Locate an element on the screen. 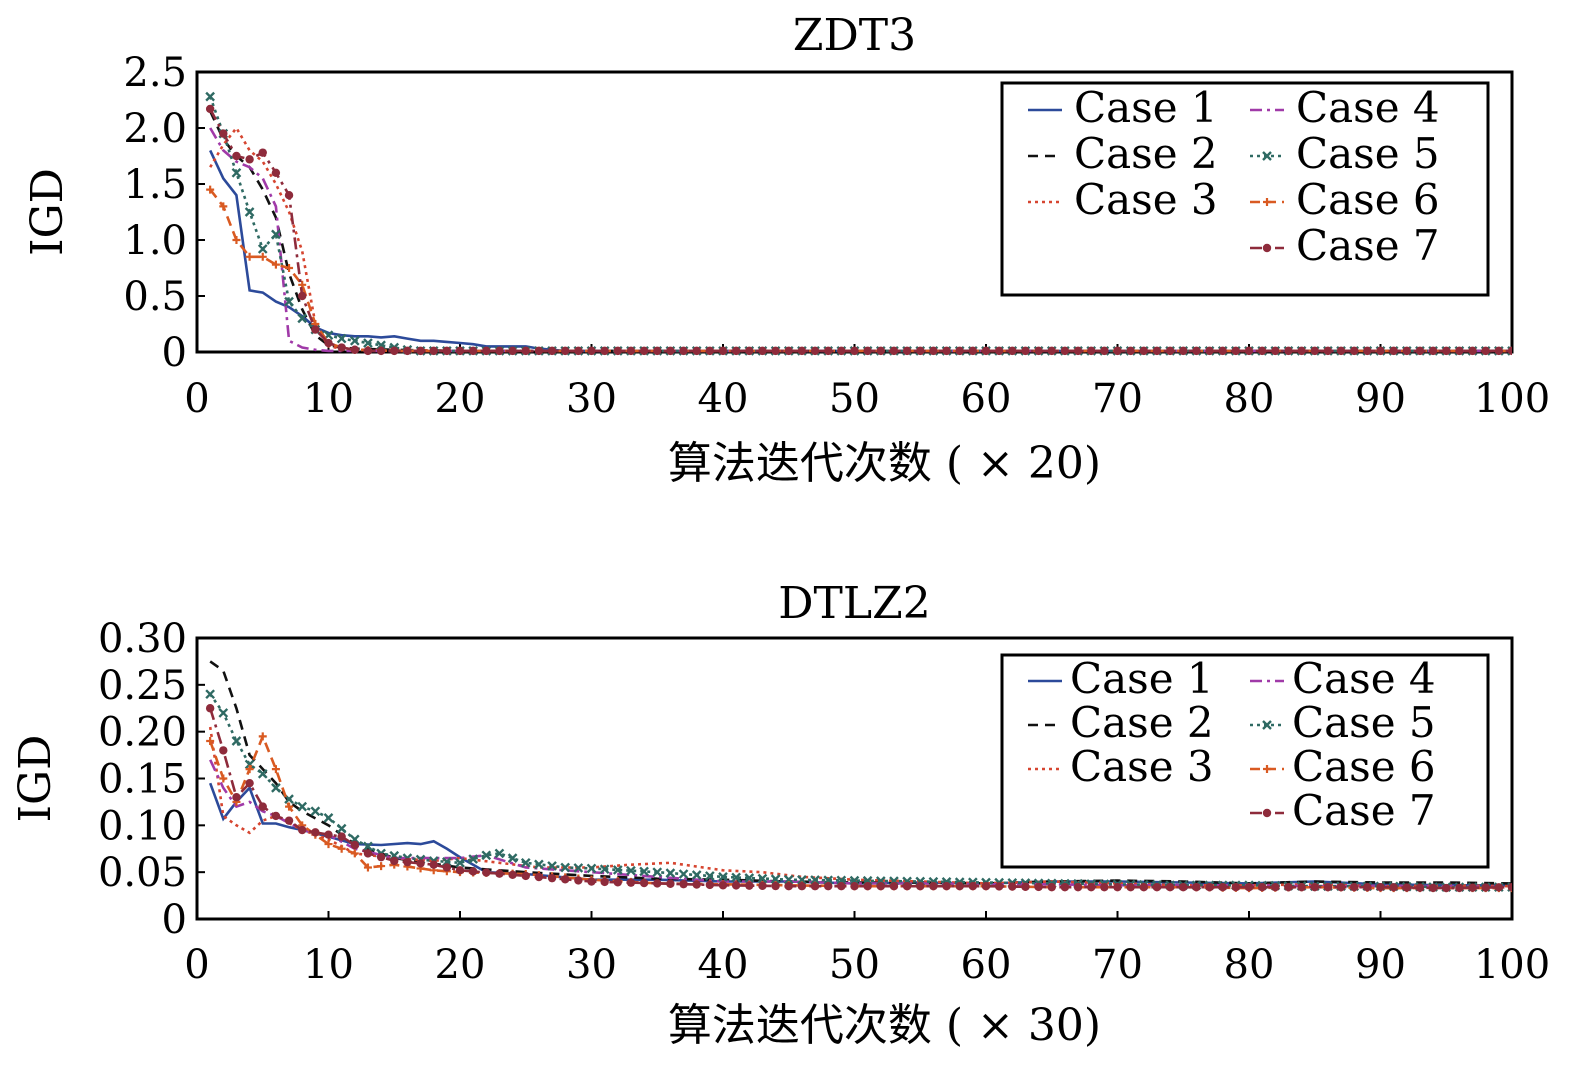  x-axis-label: 算法迭代次数 ( × 20) is located at coordinates (884, 463).